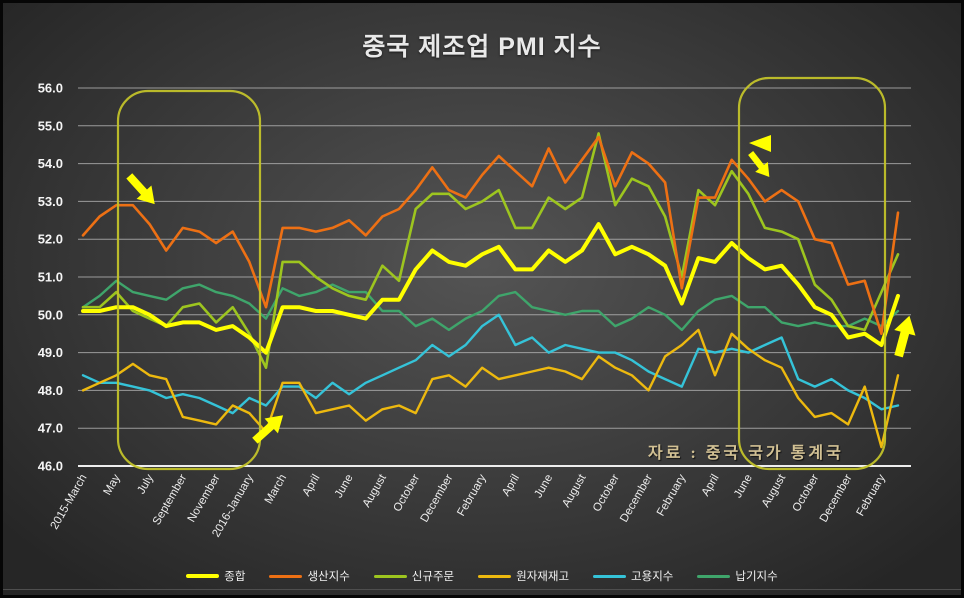 Image resolution: width=964 pixels, height=598 pixels. I want to click on y-axis-tick: 56.0, so click(50, 88).